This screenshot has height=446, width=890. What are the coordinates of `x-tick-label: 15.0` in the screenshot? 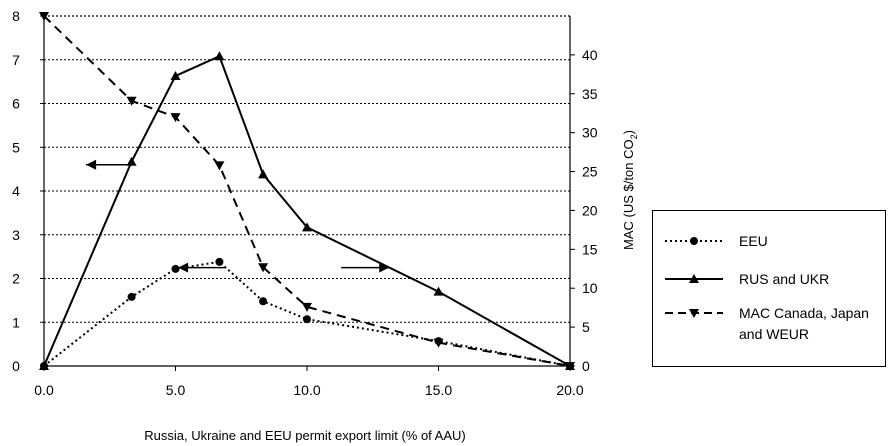 It's located at (438, 390).